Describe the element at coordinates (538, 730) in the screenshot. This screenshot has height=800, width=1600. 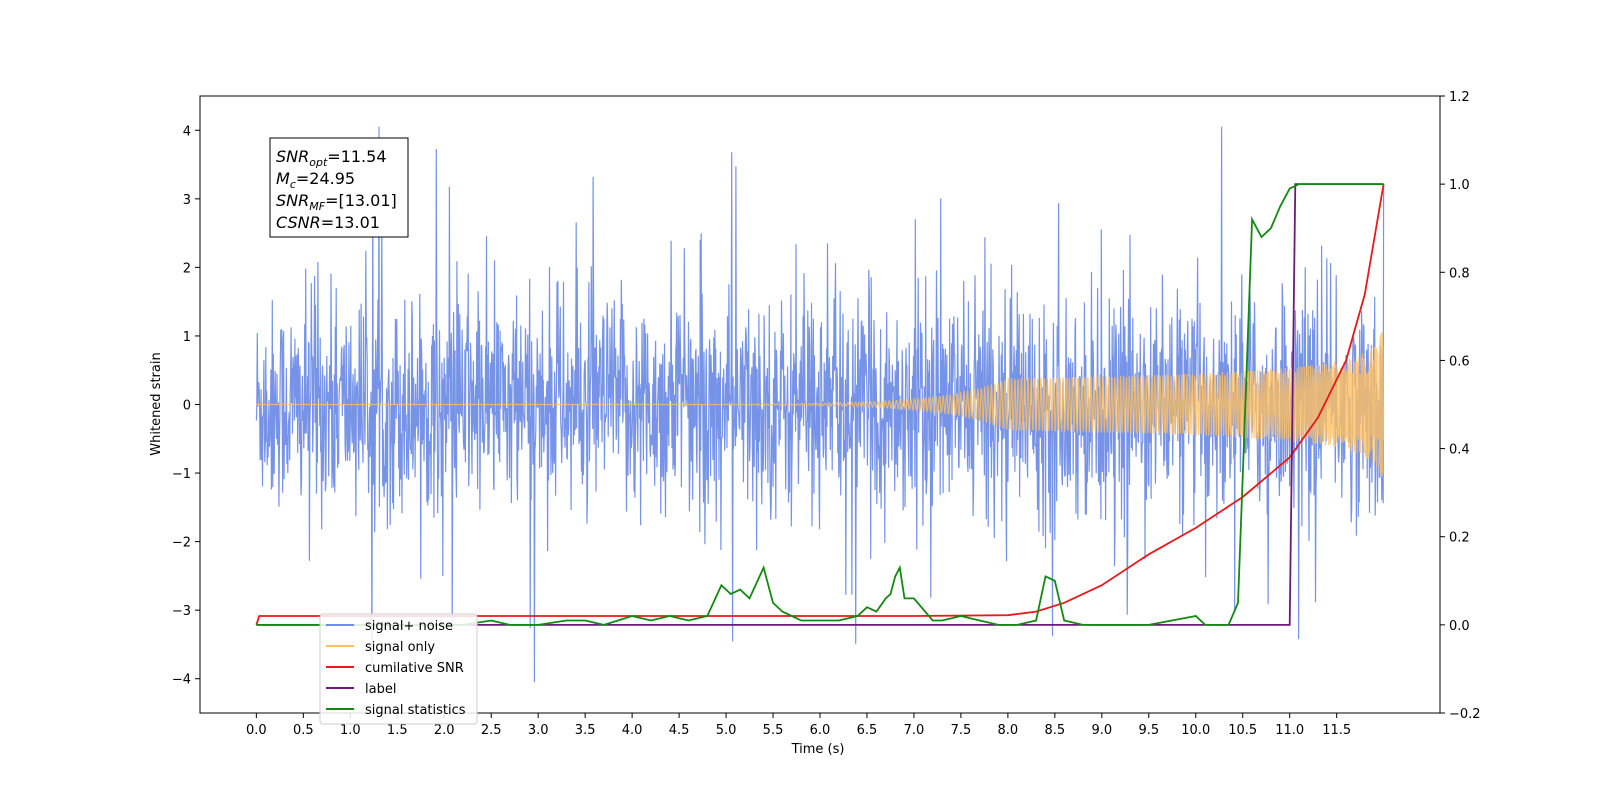
I see `x-tick-label: 3.0` at that location.